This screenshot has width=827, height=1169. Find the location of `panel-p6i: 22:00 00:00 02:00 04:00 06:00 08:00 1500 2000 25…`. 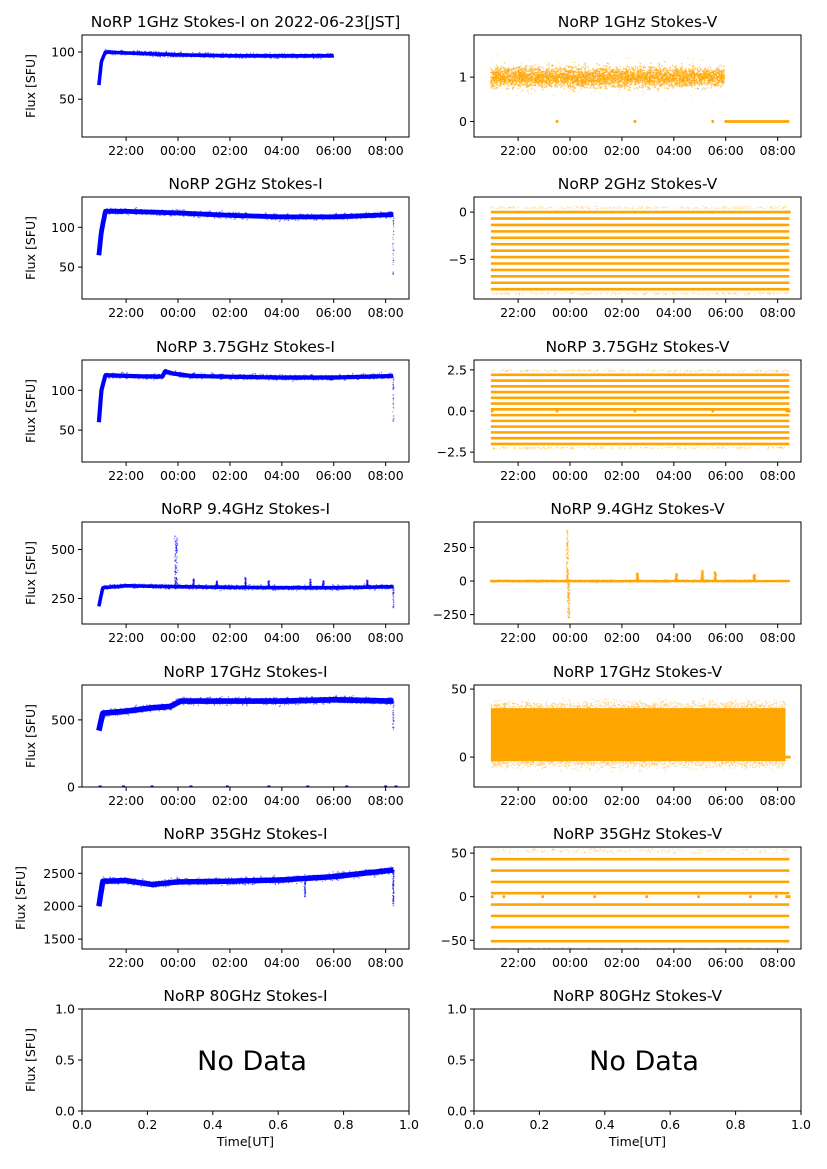

panel-p6i: 22:00 00:00 02:00 04:00 06:00 08:00 1500 2000 25… is located at coordinates (211, 897).